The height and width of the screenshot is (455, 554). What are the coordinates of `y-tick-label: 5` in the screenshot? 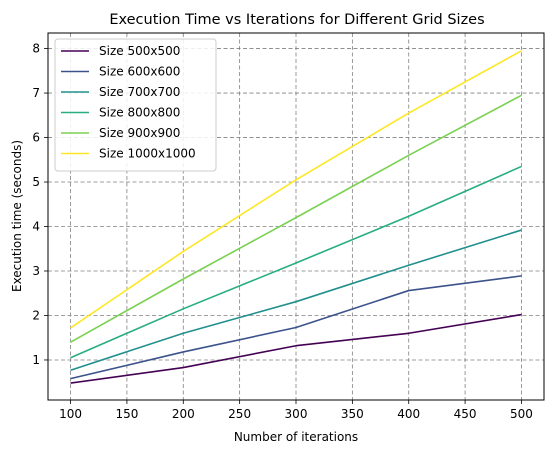 It's located at (36, 182).